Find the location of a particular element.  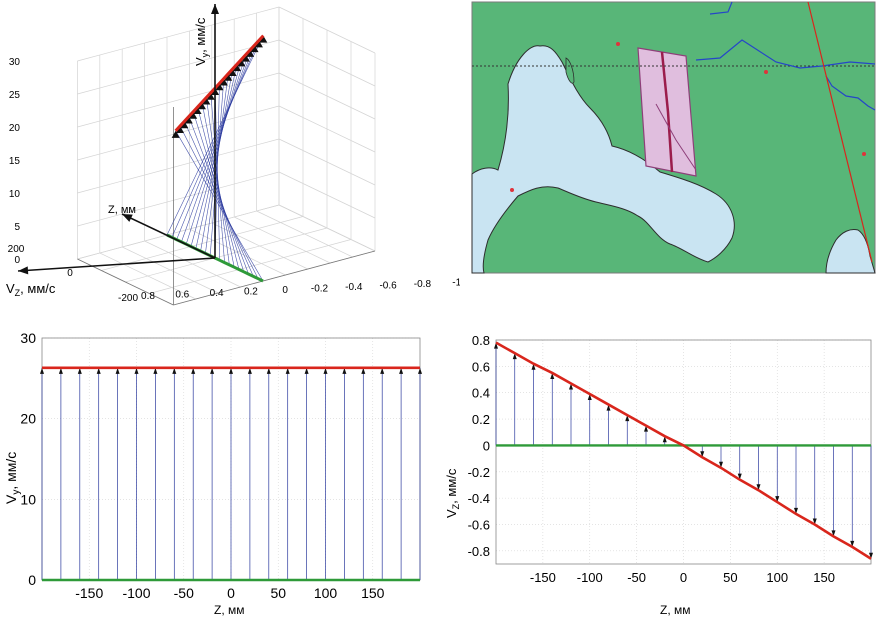

x-tick-label: -100 is located at coordinates (136, 593).